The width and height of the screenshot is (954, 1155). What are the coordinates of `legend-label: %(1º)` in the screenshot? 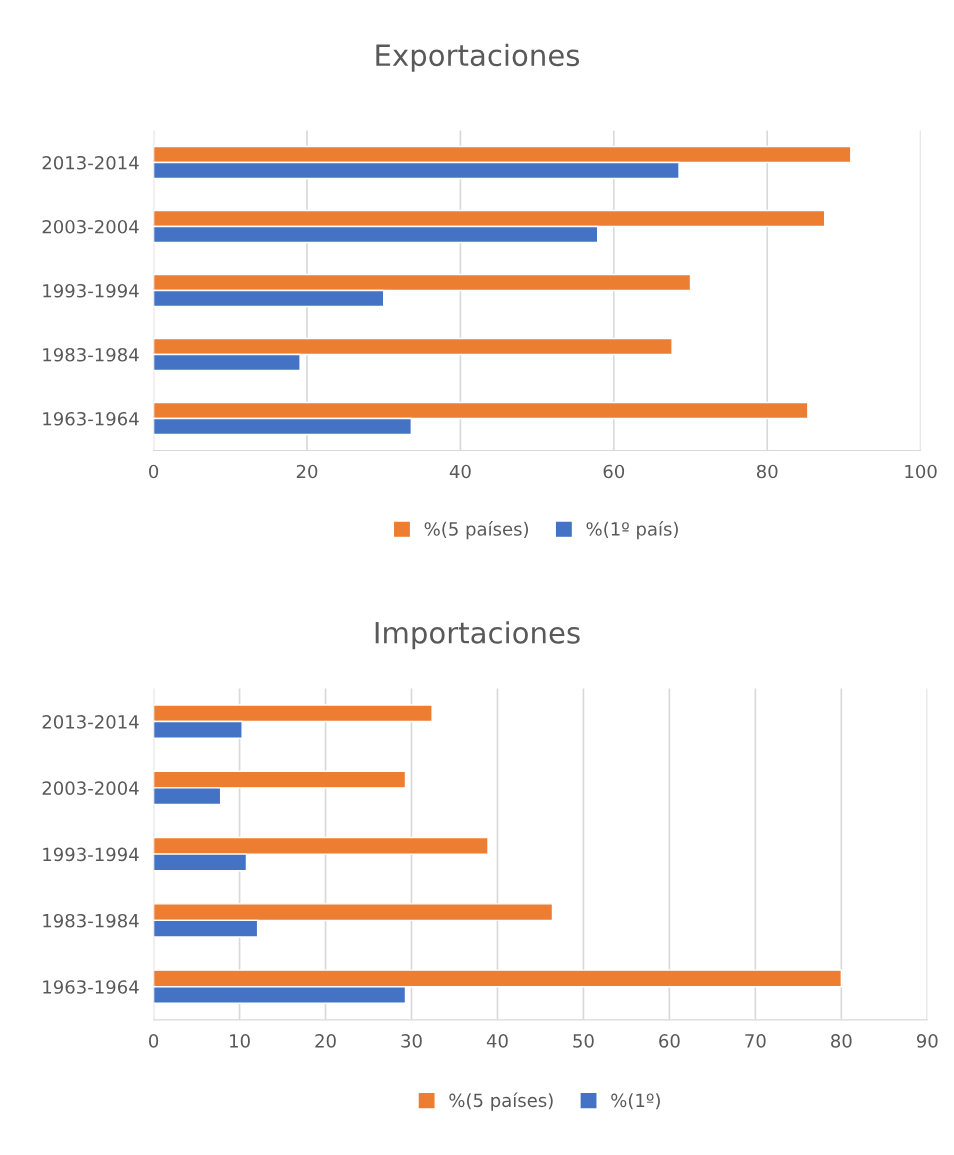 It's located at (635, 1101).